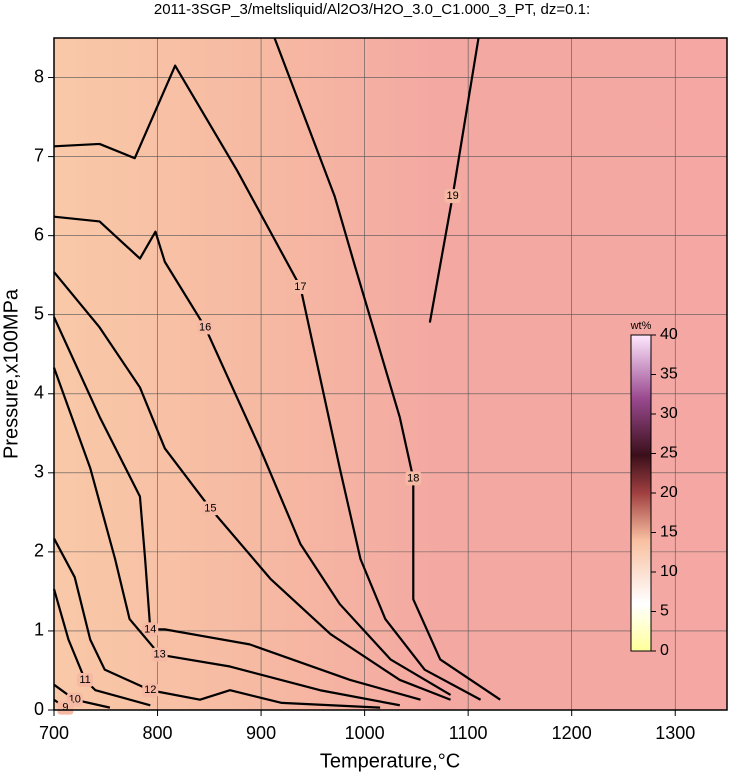  I want to click on x-tick-label: 1100, so click(468, 733).